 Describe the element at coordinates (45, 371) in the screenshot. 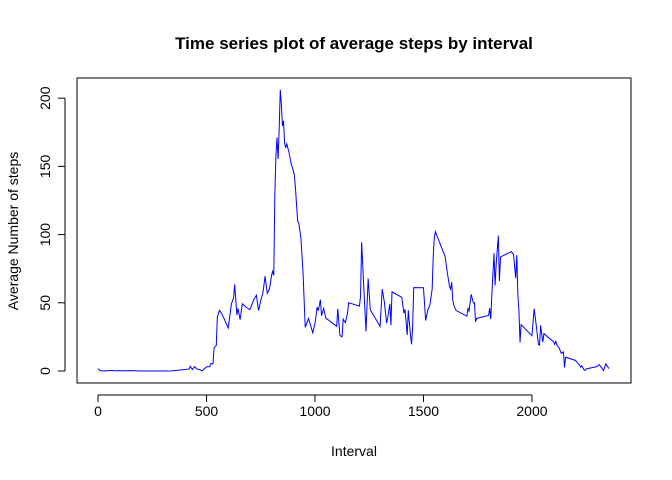

I see `y-tick-label: 0` at that location.